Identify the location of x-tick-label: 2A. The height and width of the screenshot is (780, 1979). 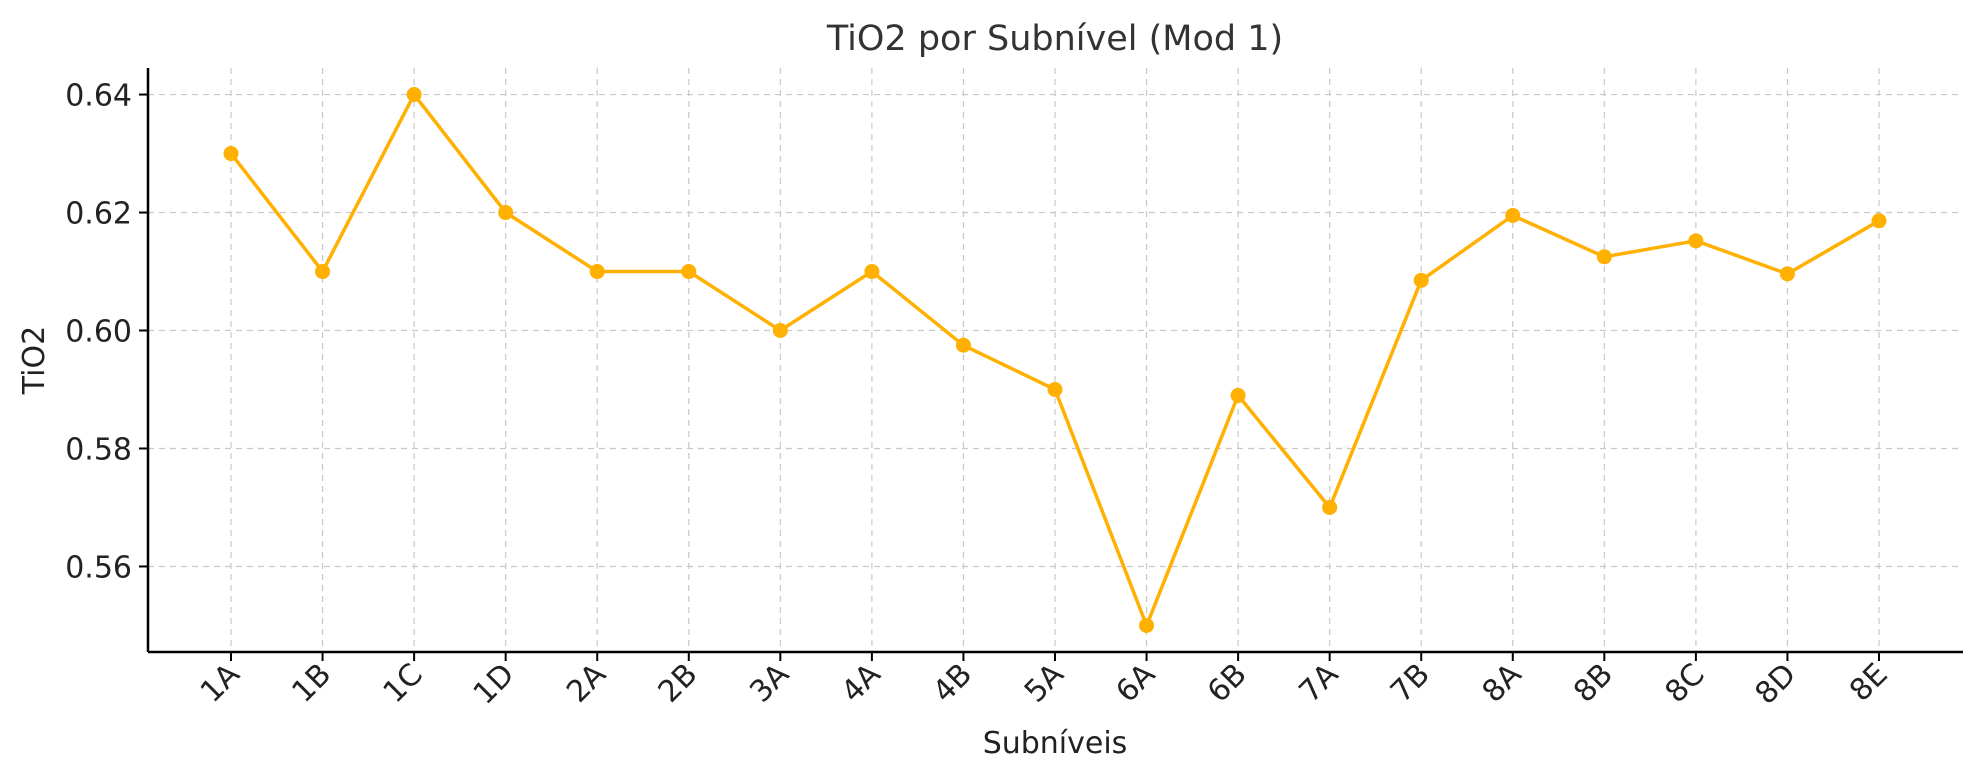
(586, 683).